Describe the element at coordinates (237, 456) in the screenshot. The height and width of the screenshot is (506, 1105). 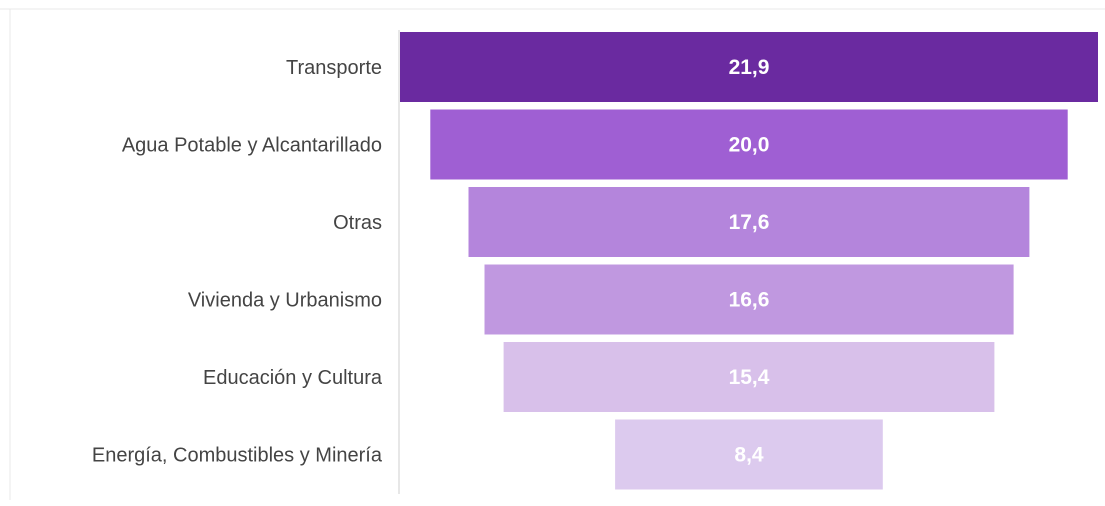
I see `category-label: Energía, Combustibles y Minería` at that location.